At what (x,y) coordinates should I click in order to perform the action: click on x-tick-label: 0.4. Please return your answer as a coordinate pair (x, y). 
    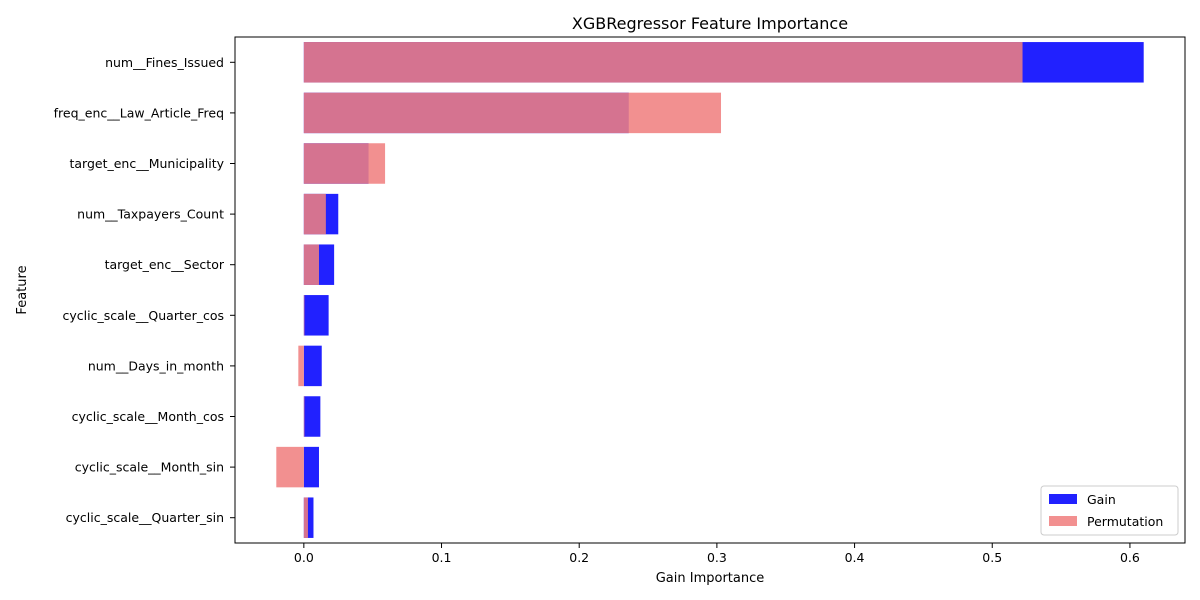
    Looking at the image, I should click on (855, 557).